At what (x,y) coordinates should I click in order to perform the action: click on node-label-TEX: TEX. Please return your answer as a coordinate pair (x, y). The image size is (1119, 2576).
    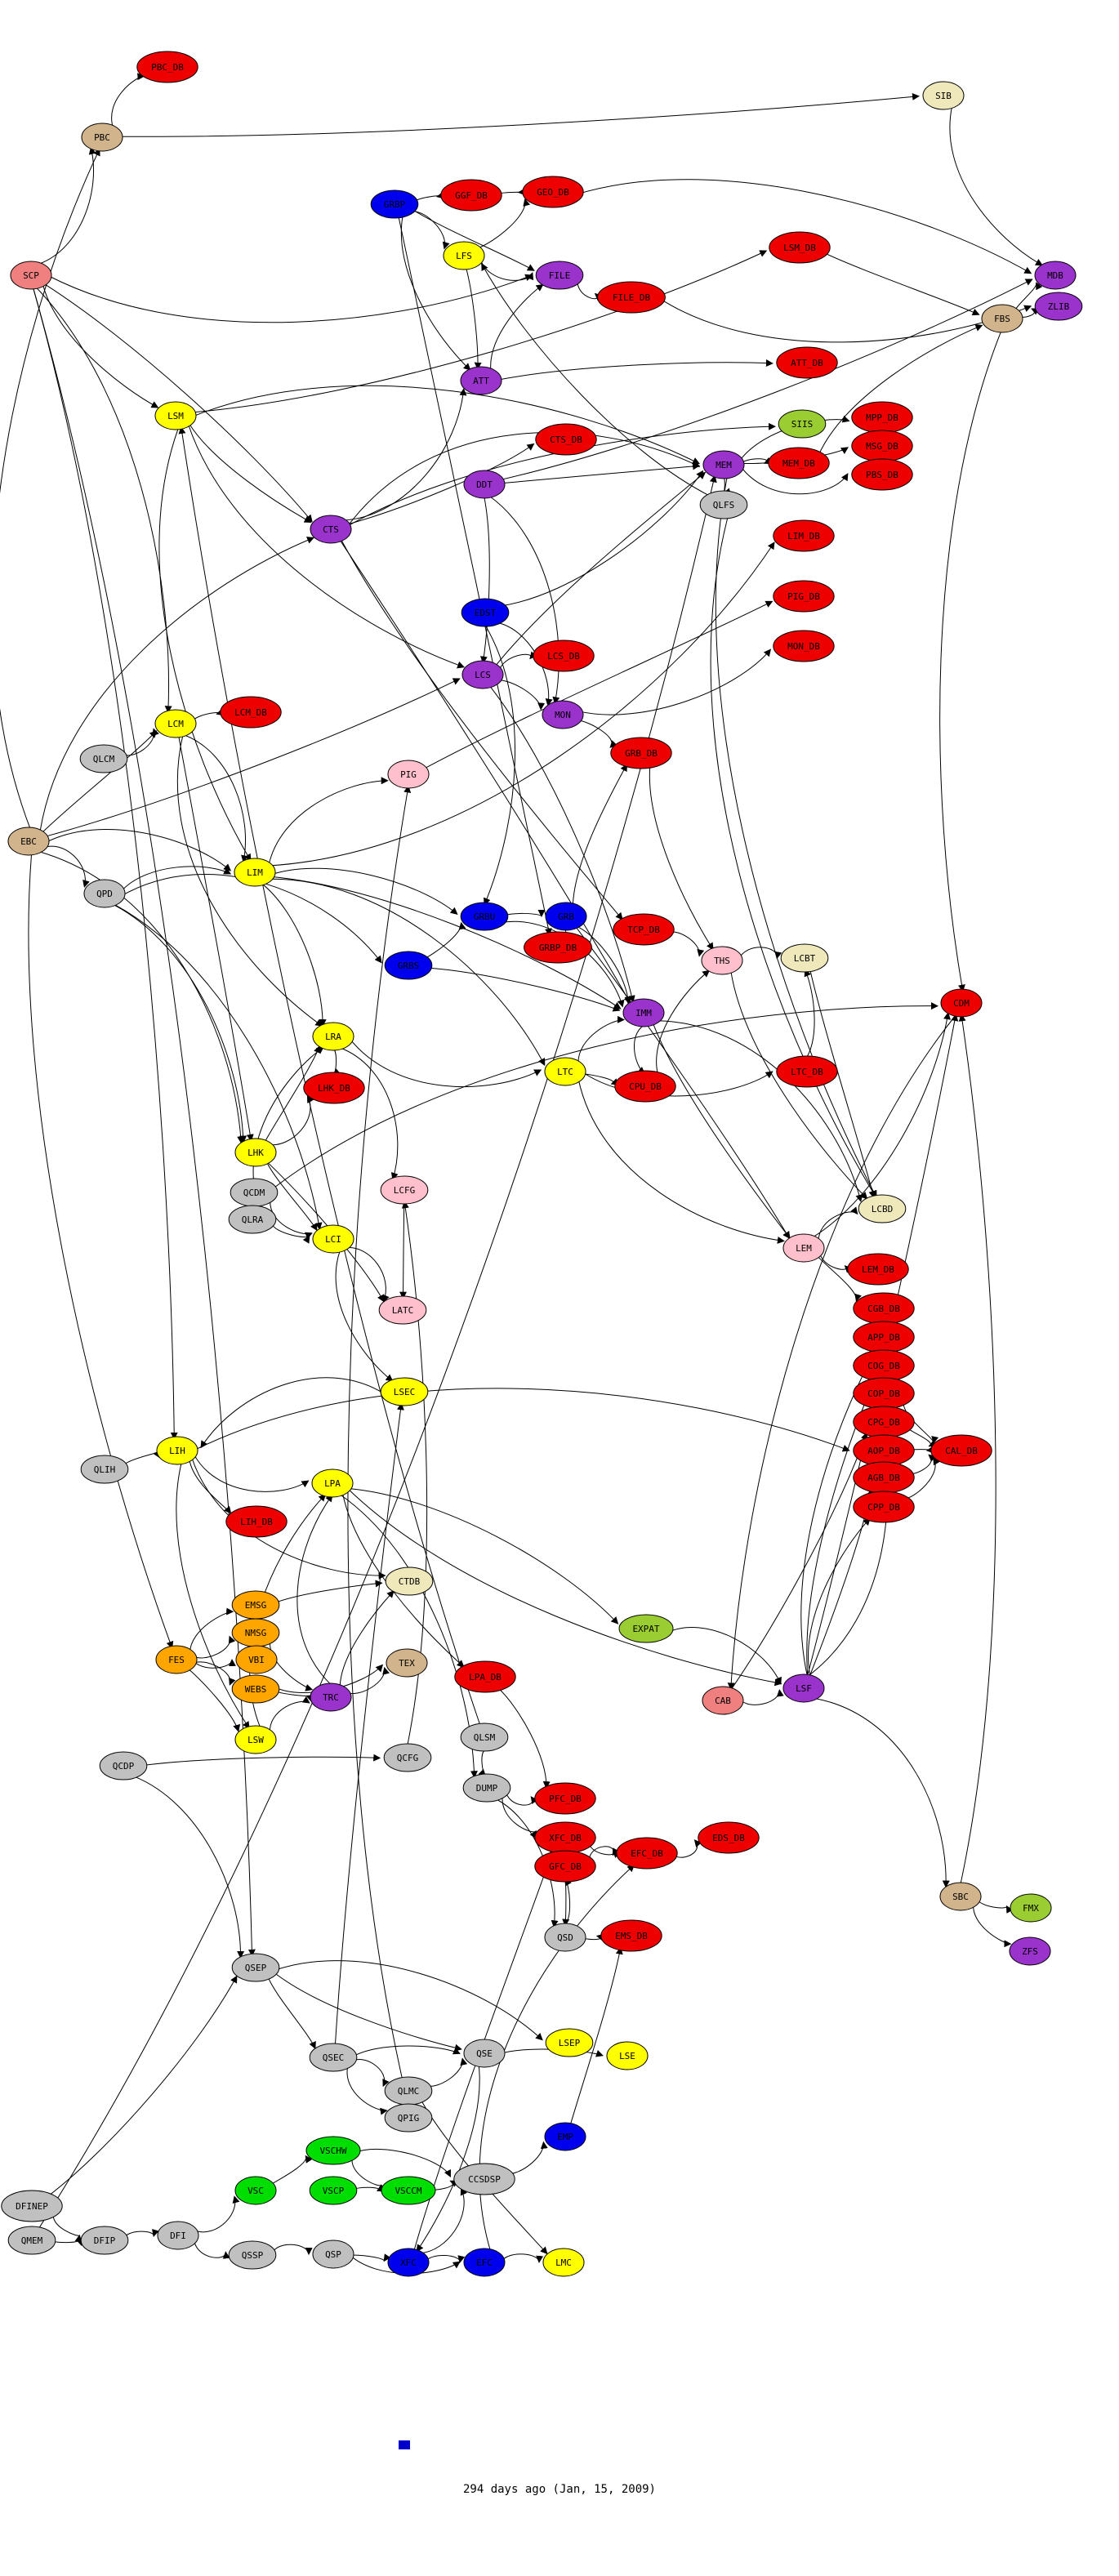
    Looking at the image, I should click on (407, 1663).